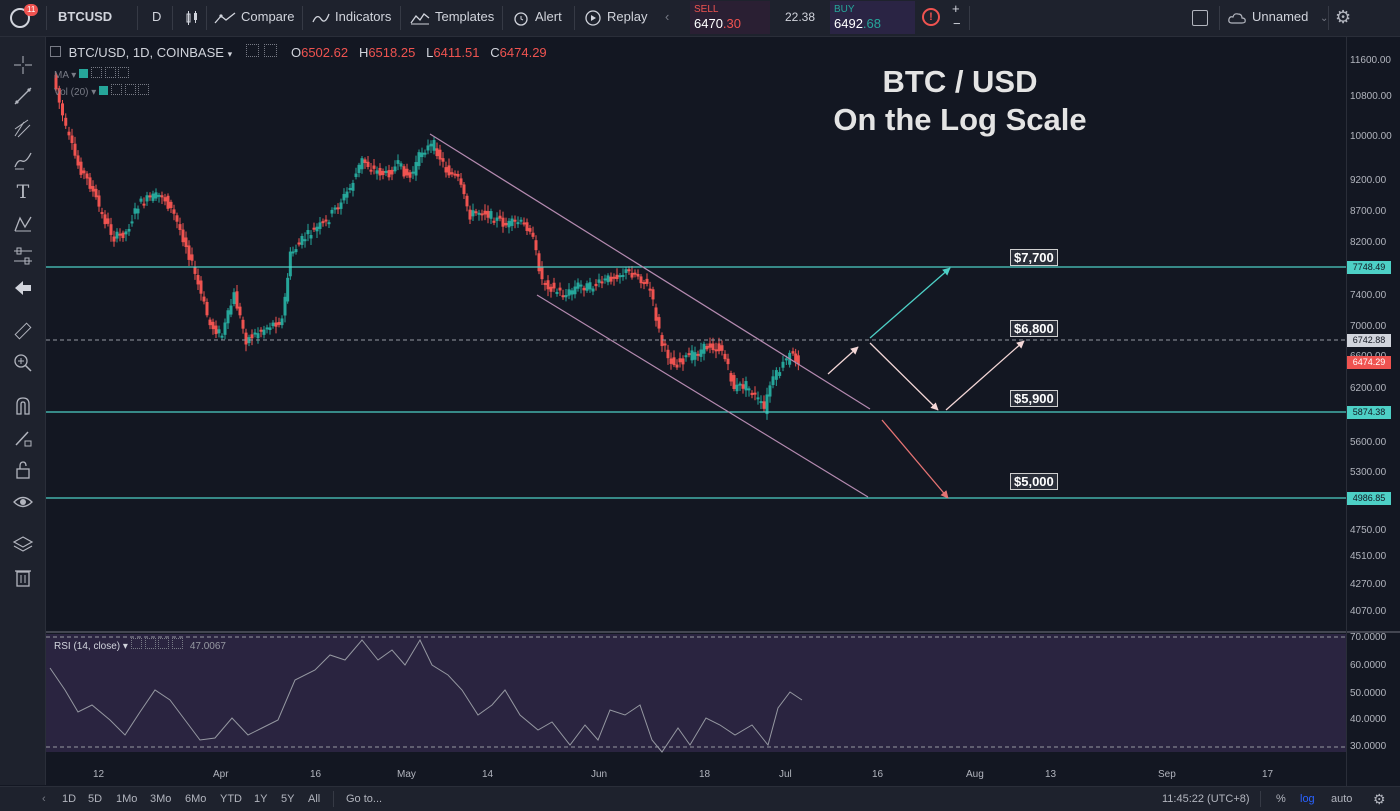 This screenshot has width=1400, height=811. What do you see at coordinates (23, 406) in the screenshot?
I see `magnet-icon` at bounding box center [23, 406].